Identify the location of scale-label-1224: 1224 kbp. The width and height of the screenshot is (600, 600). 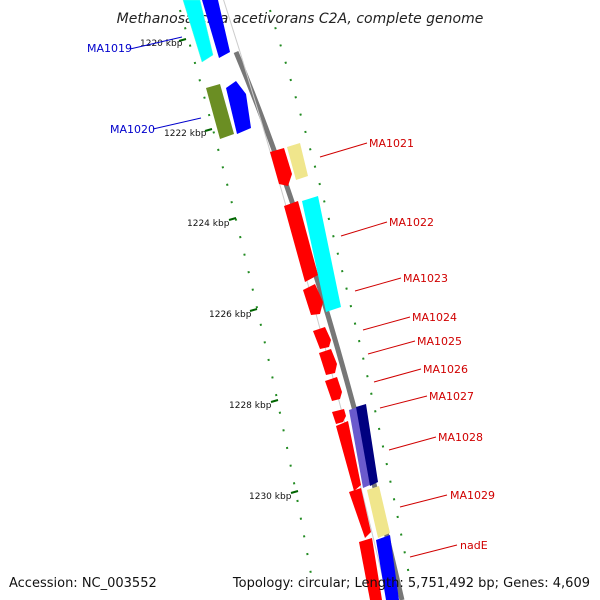
(208, 224).